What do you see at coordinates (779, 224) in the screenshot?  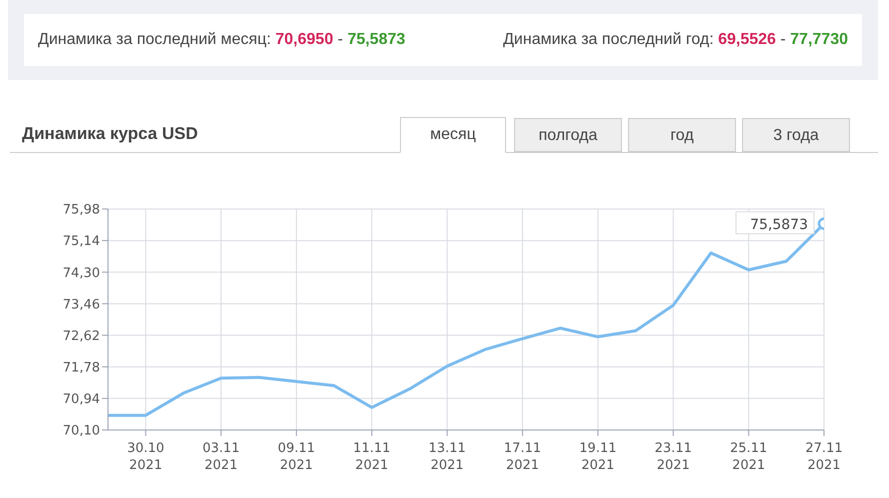 I see `data-label: 75,5873` at bounding box center [779, 224].